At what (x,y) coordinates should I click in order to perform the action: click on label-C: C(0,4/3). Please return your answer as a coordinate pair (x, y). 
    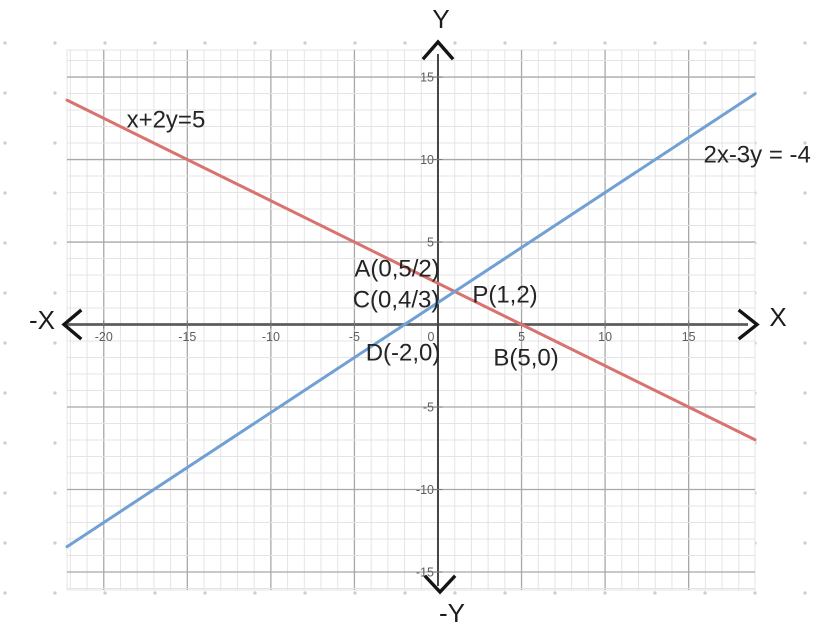
    Looking at the image, I should click on (396, 299).